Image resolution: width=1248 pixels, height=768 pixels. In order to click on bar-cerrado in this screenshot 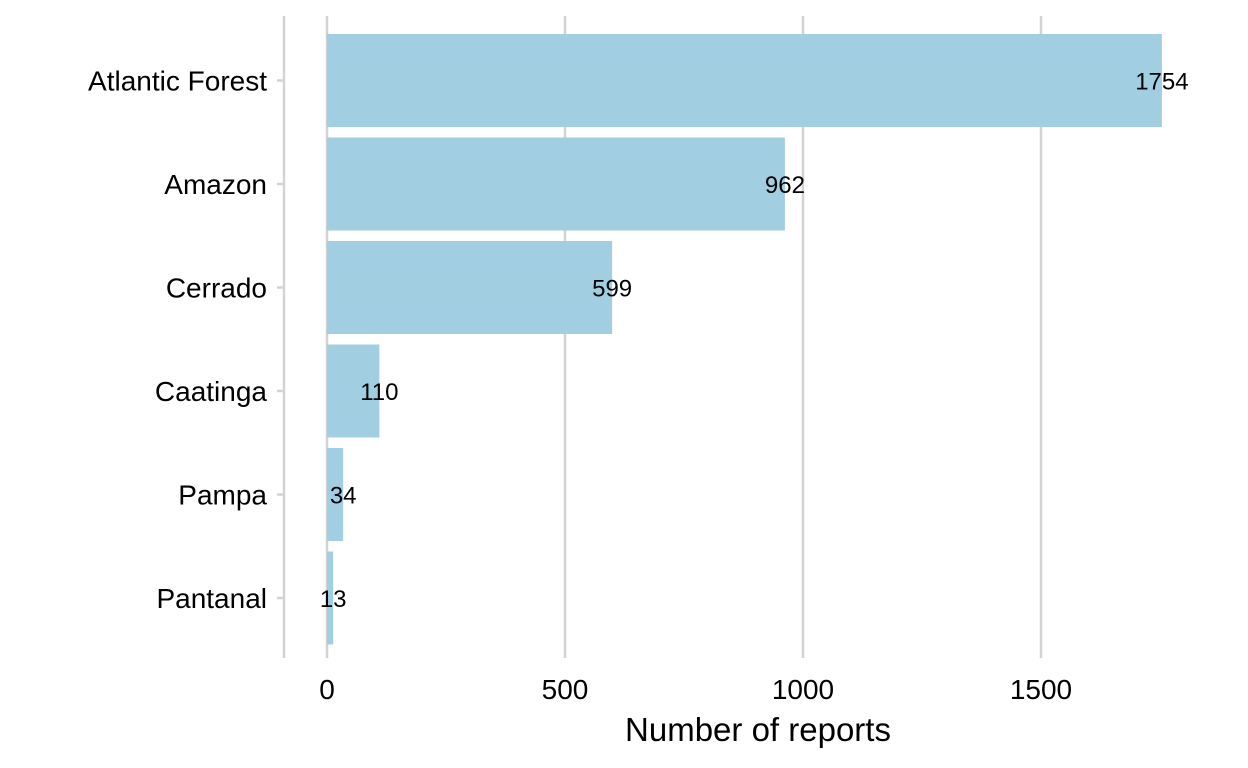, I will do `click(470, 287)`.